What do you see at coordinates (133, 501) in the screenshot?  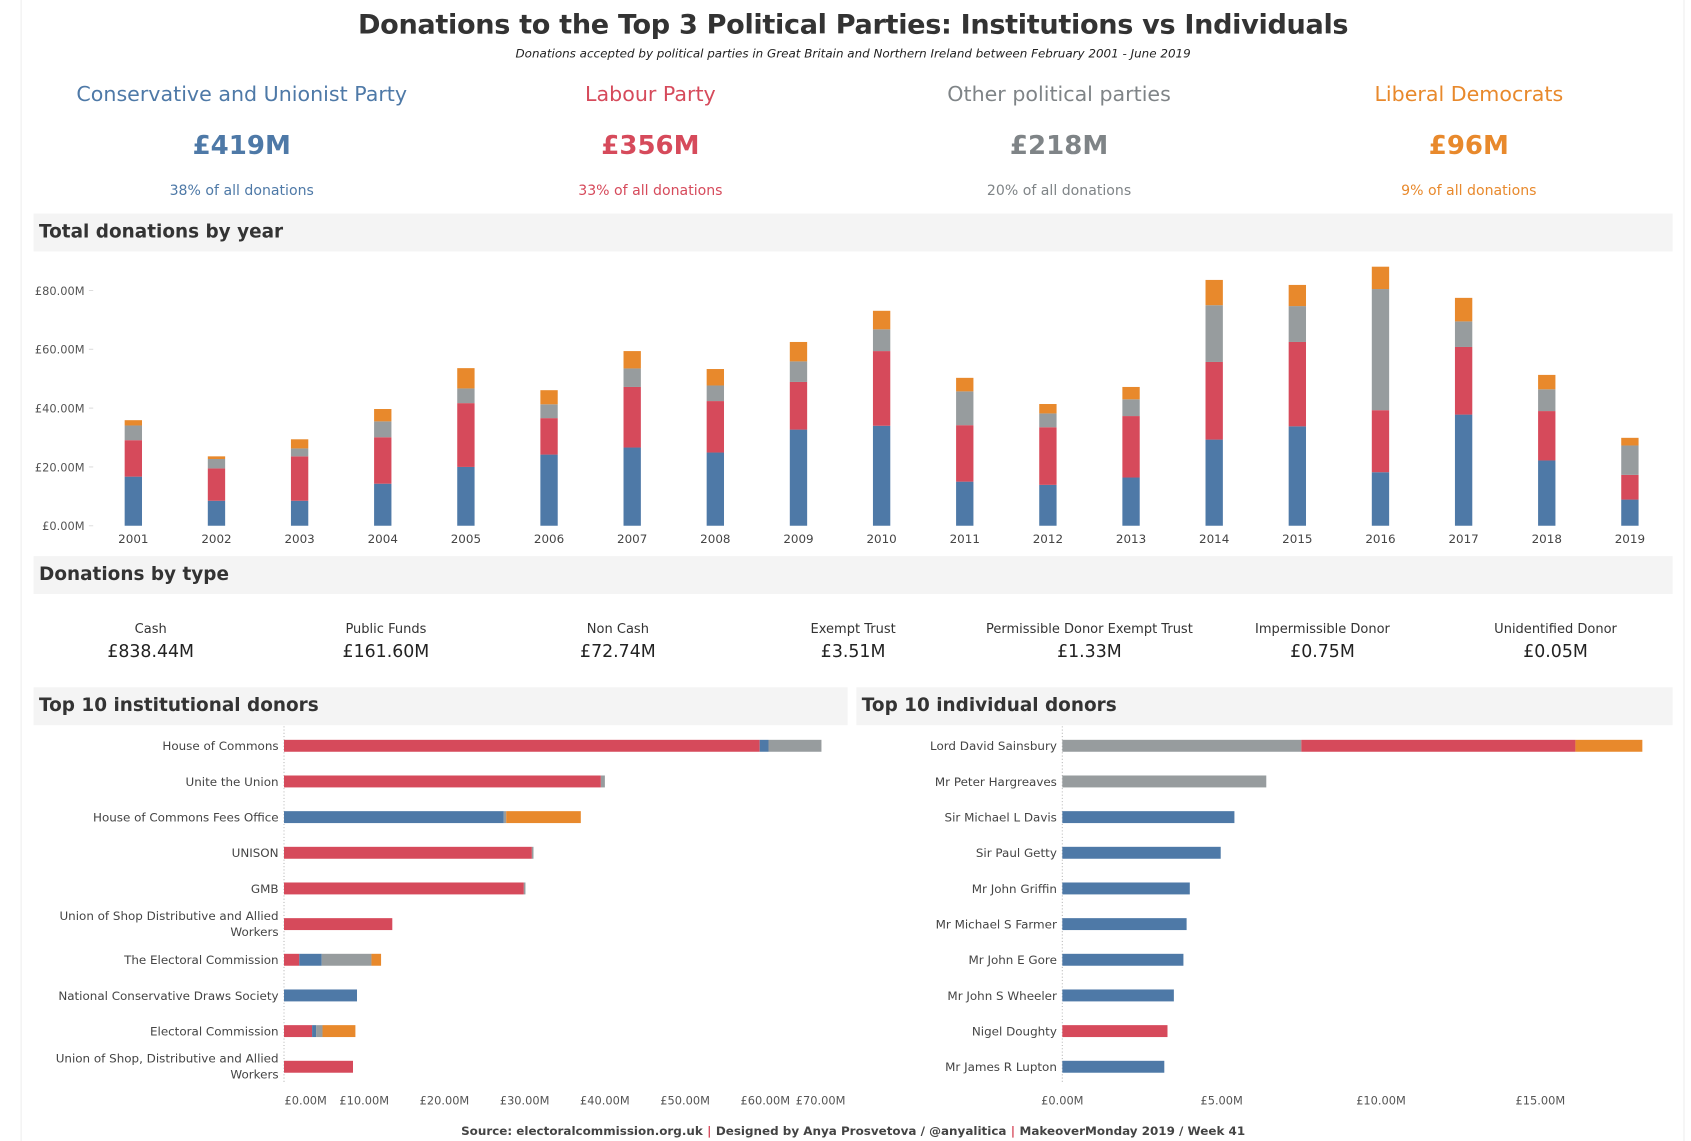 I see `bar-2001-conservative` at bounding box center [133, 501].